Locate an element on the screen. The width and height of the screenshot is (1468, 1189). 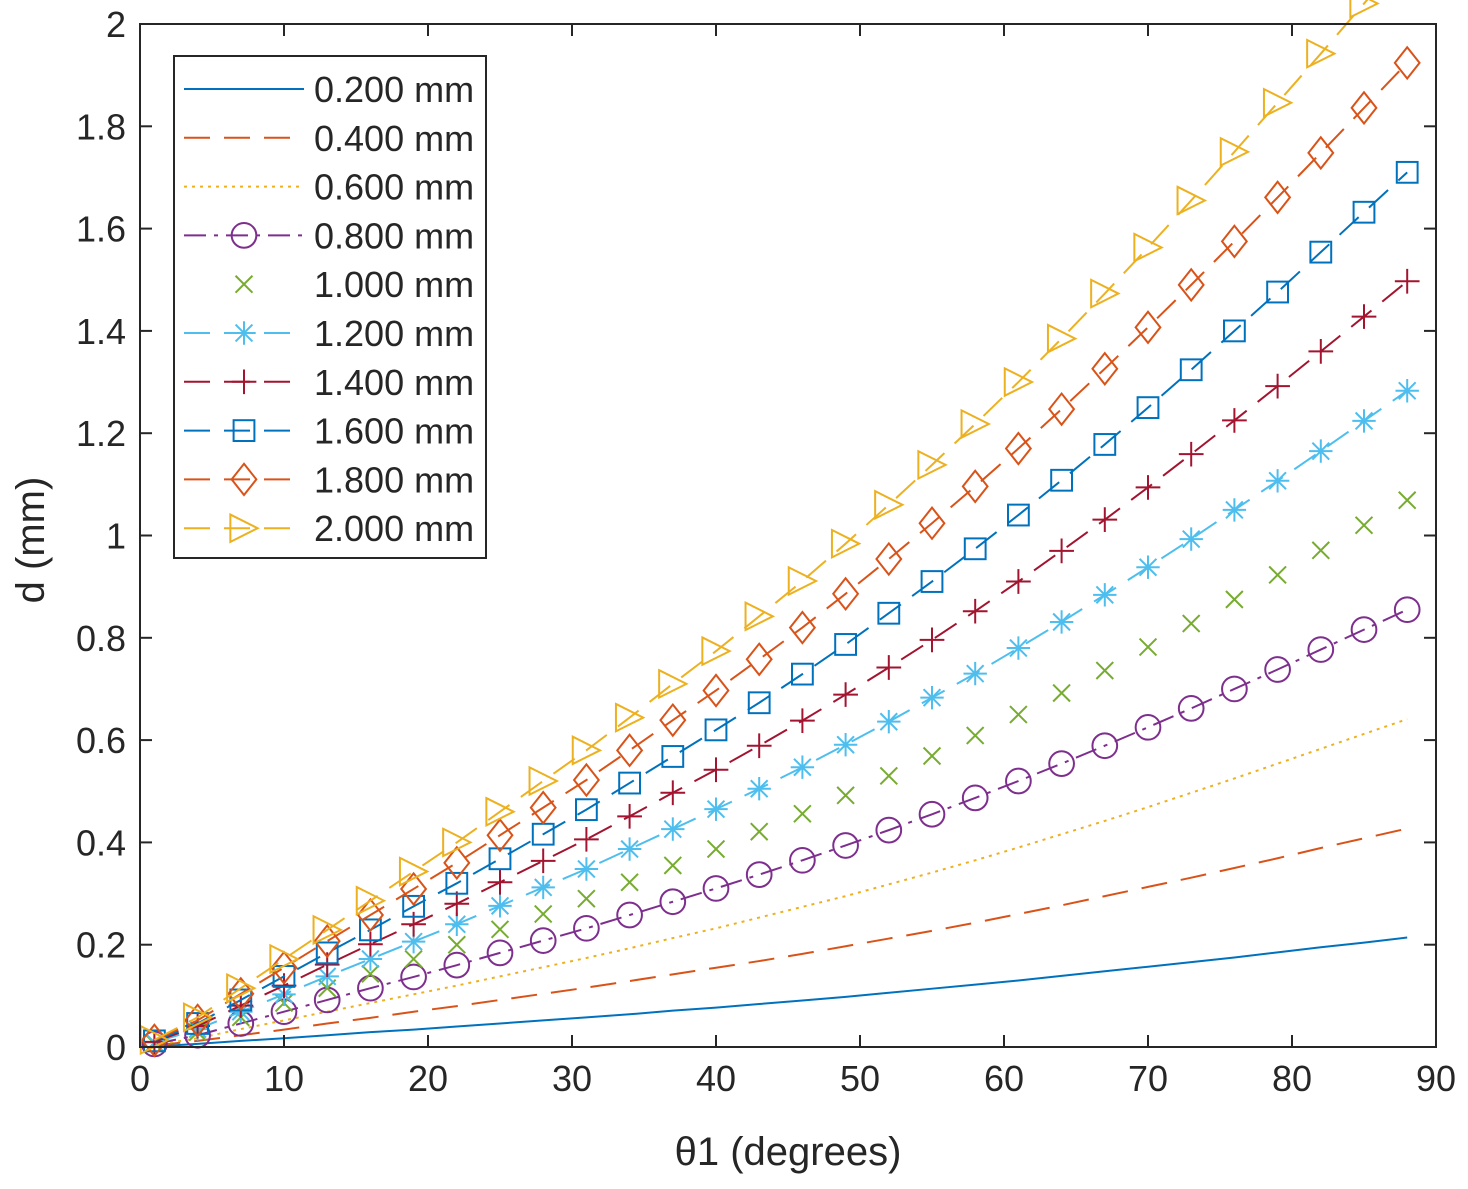
legend-entry: 1.200 mm is located at coordinates (329, 333).